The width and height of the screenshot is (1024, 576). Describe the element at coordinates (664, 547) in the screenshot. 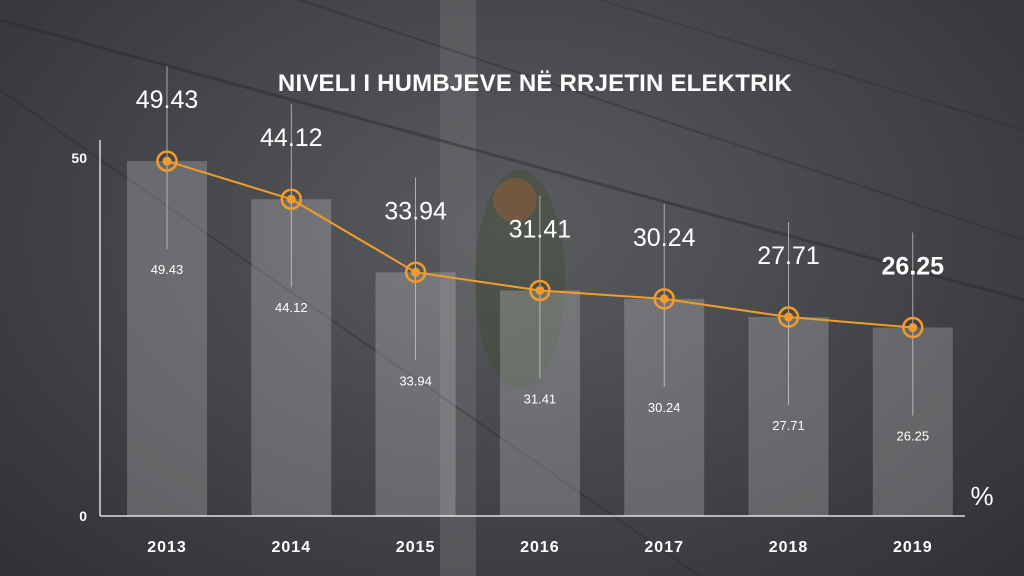

I see `x-tick-label: 2017` at that location.